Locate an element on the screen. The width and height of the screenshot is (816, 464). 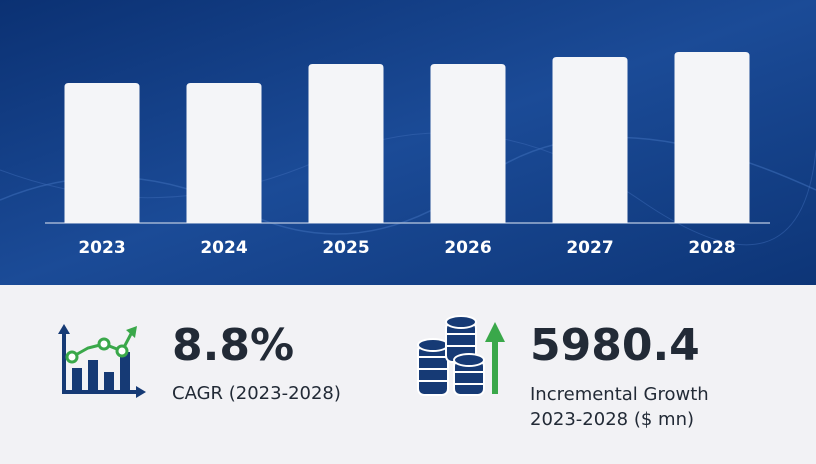
x-tick-label: 2023 is located at coordinates (101, 248).